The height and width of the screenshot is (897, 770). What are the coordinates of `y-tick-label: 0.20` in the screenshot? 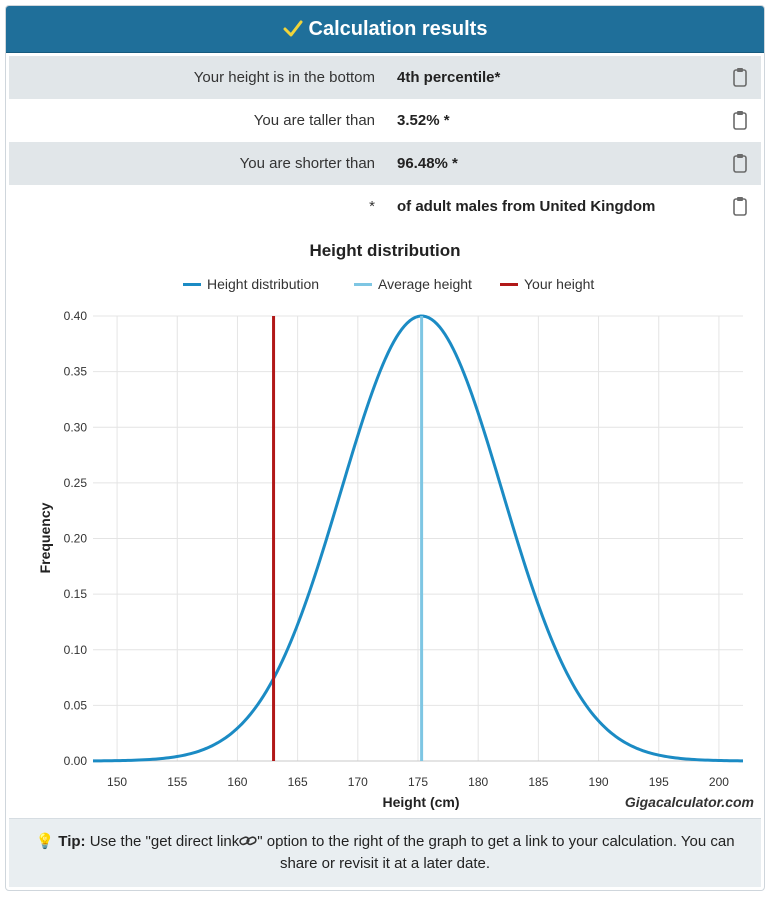 It's located at (76, 539).